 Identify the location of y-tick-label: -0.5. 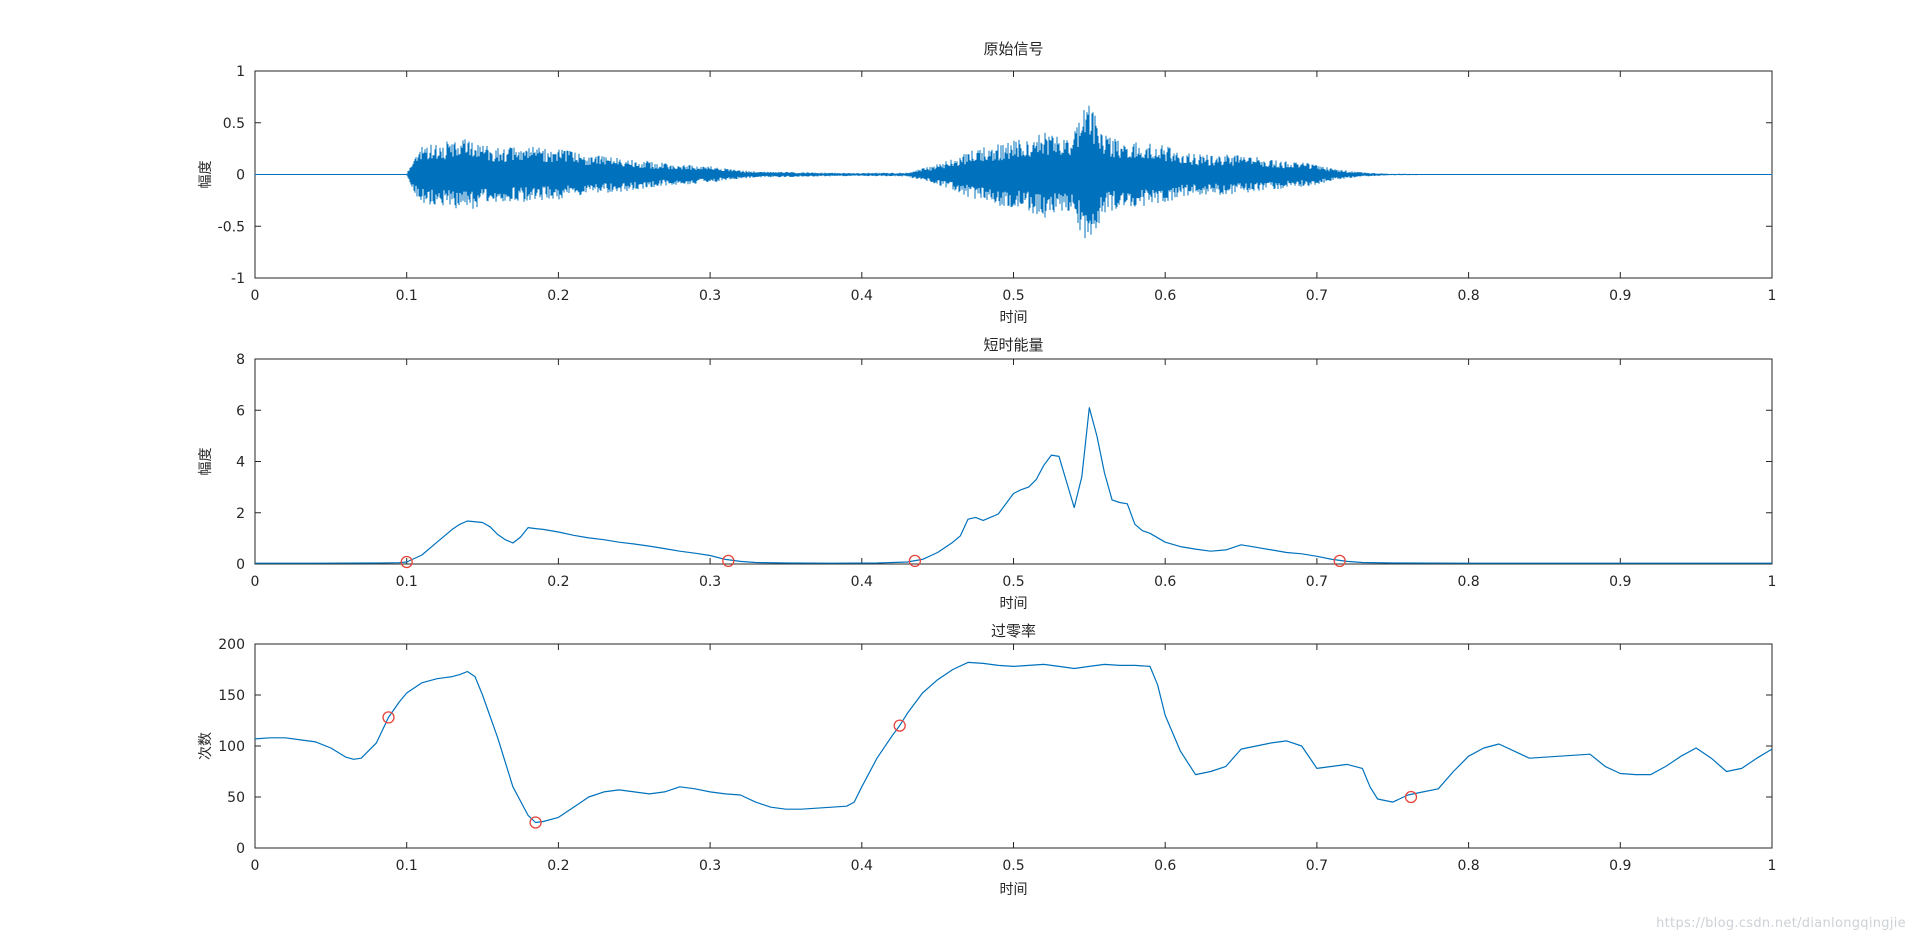
(231, 227).